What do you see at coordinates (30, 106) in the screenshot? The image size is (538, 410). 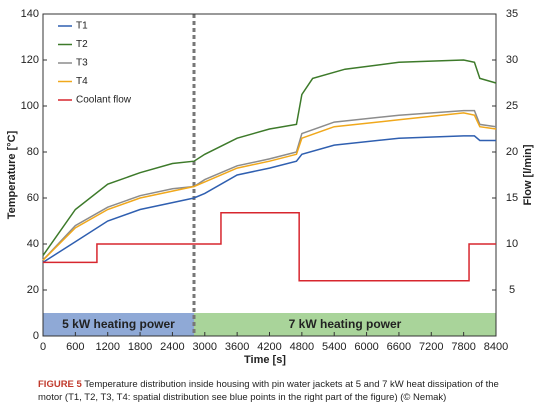 I see `y-tick-label: 100` at bounding box center [30, 106].